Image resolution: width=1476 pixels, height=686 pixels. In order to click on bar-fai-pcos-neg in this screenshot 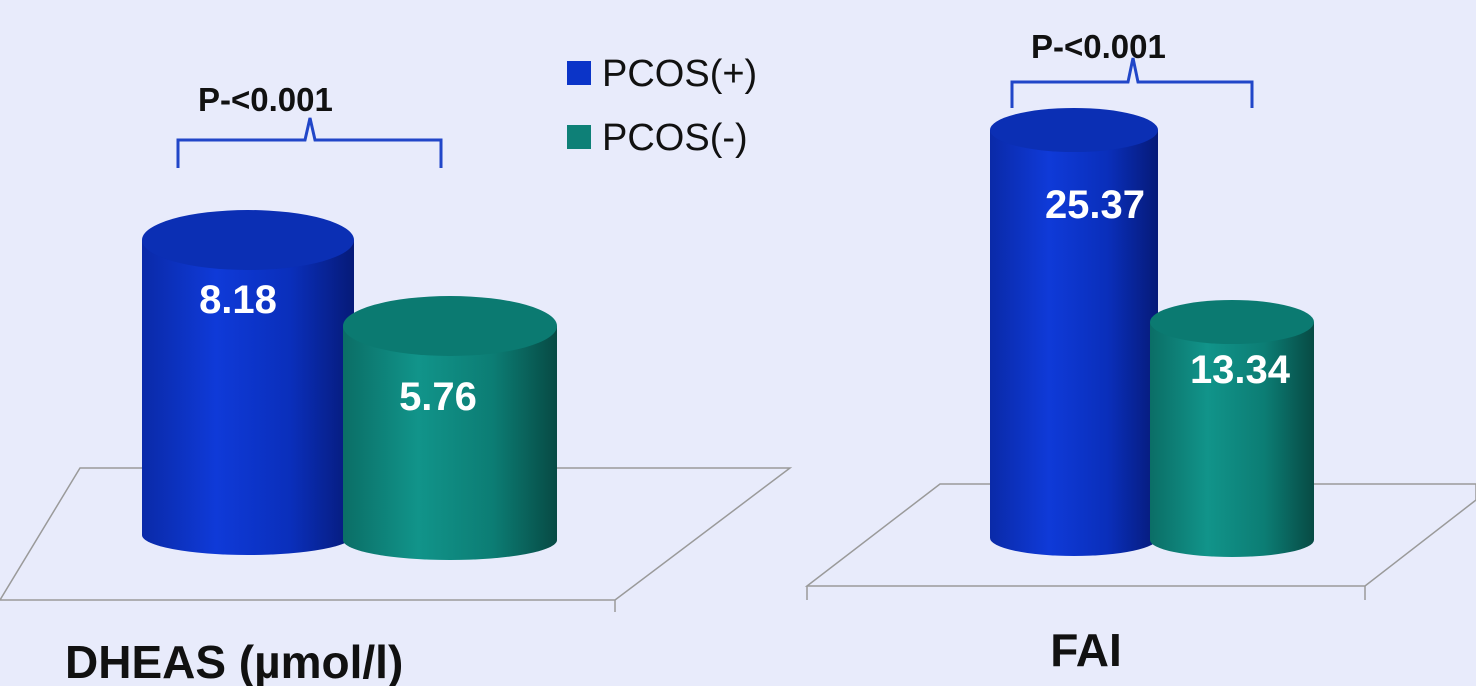, I will do `click(1232, 428)`.